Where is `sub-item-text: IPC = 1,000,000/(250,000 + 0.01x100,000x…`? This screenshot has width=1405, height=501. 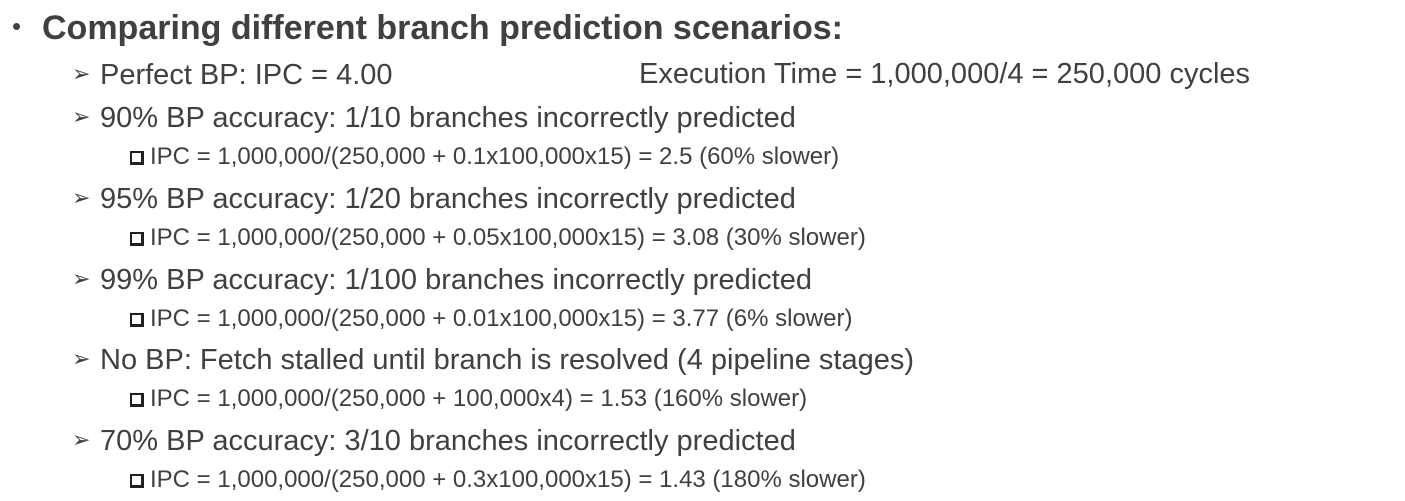
sub-item-text: IPC = 1,000,000/(250,000 + 0.01x100,000x… is located at coordinates (501, 318).